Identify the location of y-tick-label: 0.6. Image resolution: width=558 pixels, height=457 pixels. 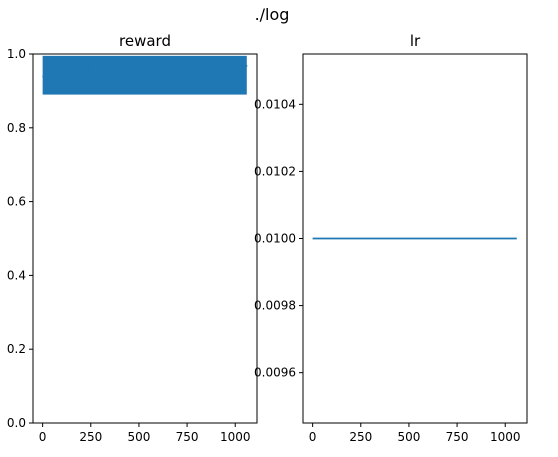
(16, 202).